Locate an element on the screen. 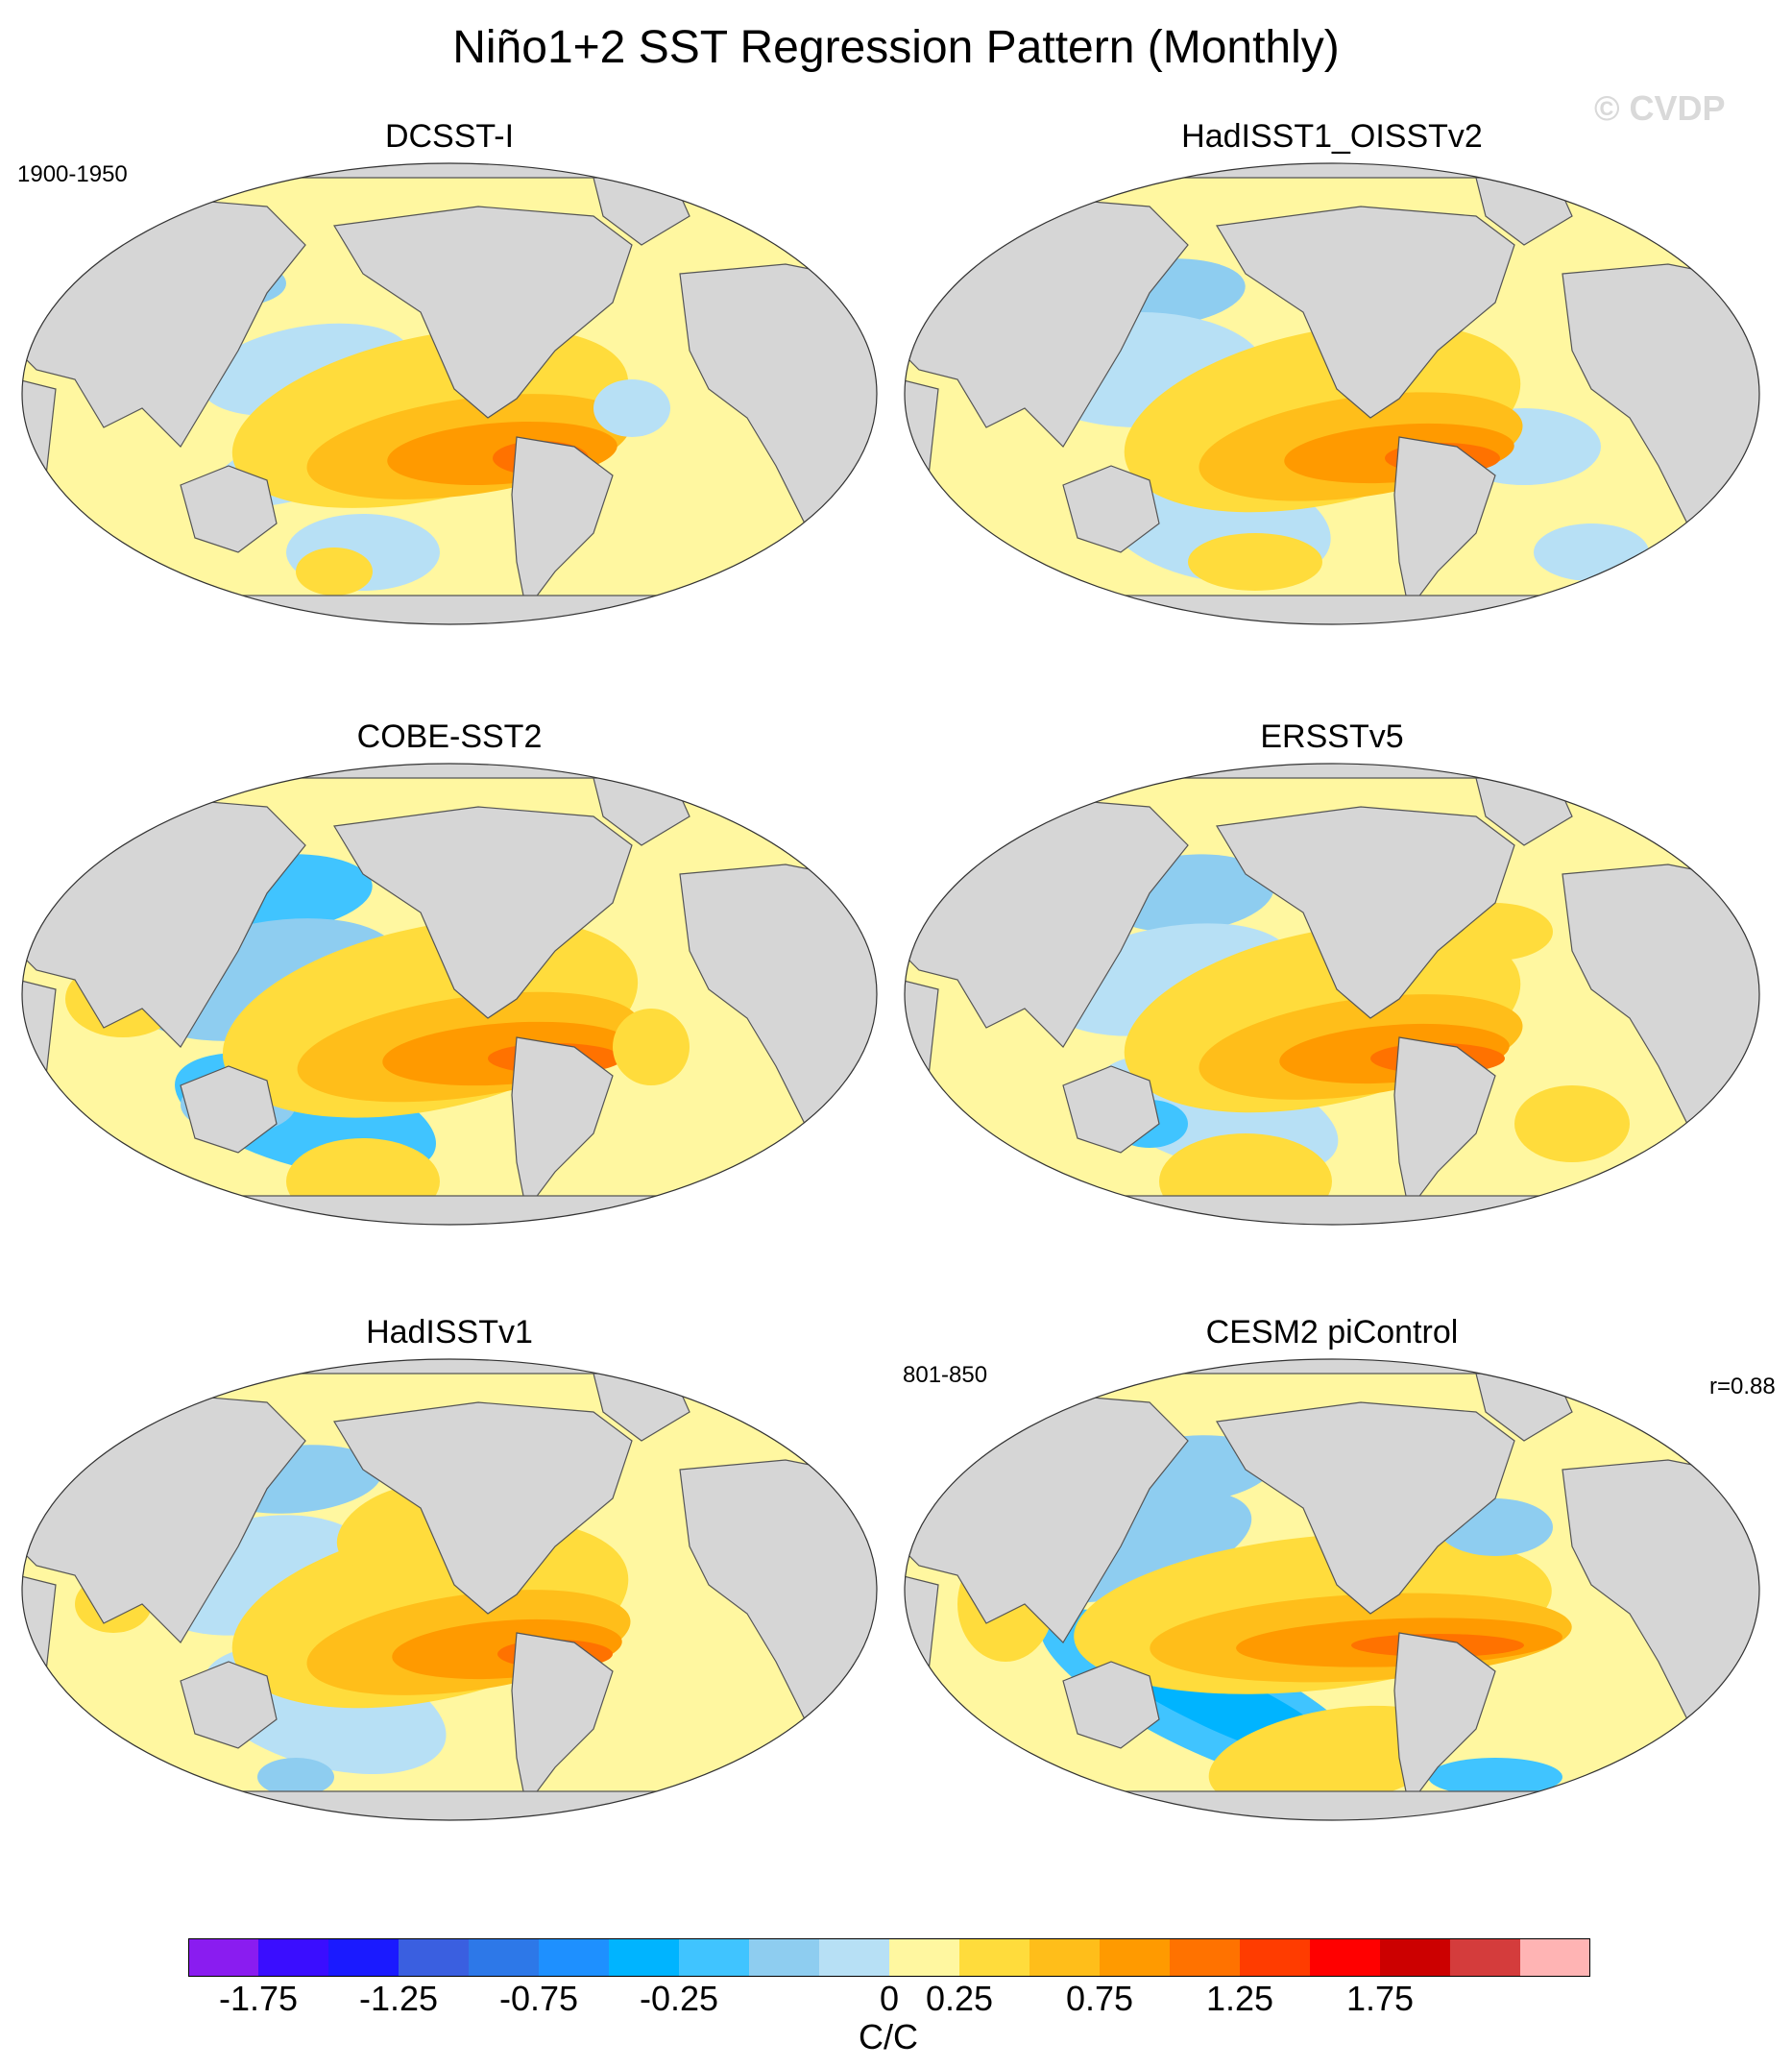 This screenshot has width=1792, height=2068. watermark-text: © CVDP is located at coordinates (1660, 108).